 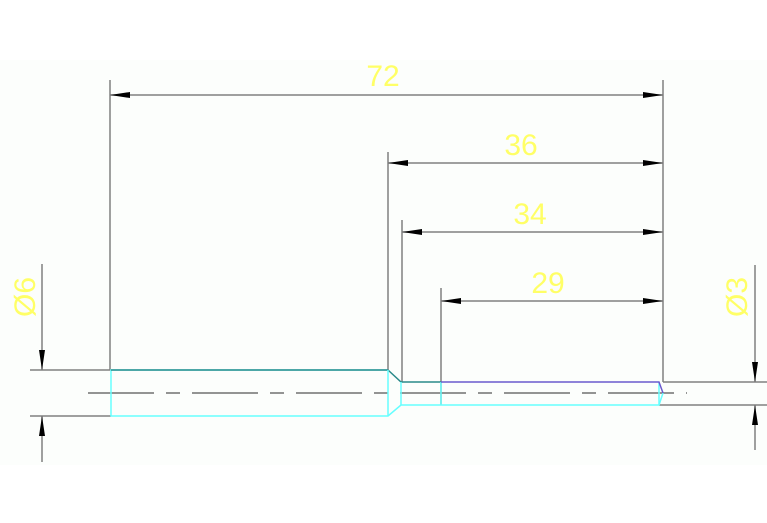 I want to click on shaft-outline, so click(x=387, y=393).